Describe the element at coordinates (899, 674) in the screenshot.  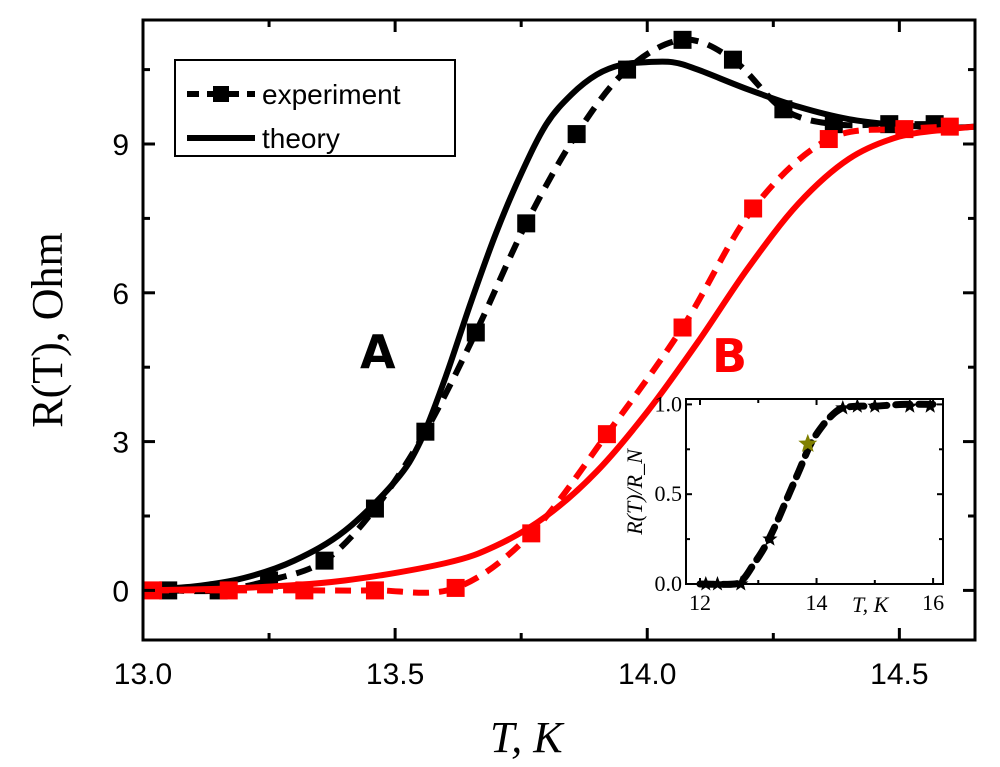
I see `x-tick-label: 14.5` at that location.